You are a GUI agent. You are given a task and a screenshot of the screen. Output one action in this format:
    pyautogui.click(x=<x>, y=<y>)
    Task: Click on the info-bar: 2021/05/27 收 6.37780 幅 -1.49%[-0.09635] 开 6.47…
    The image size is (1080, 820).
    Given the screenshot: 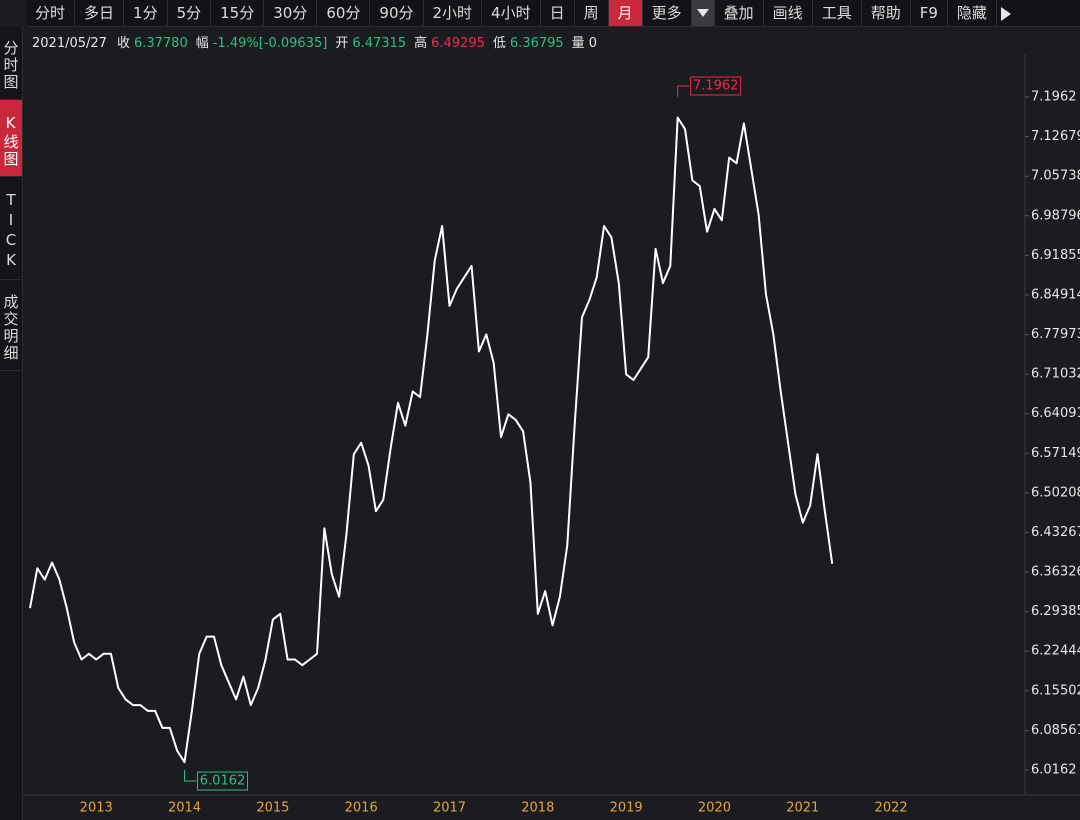 What is the action you would take?
    pyautogui.click(x=318, y=41)
    